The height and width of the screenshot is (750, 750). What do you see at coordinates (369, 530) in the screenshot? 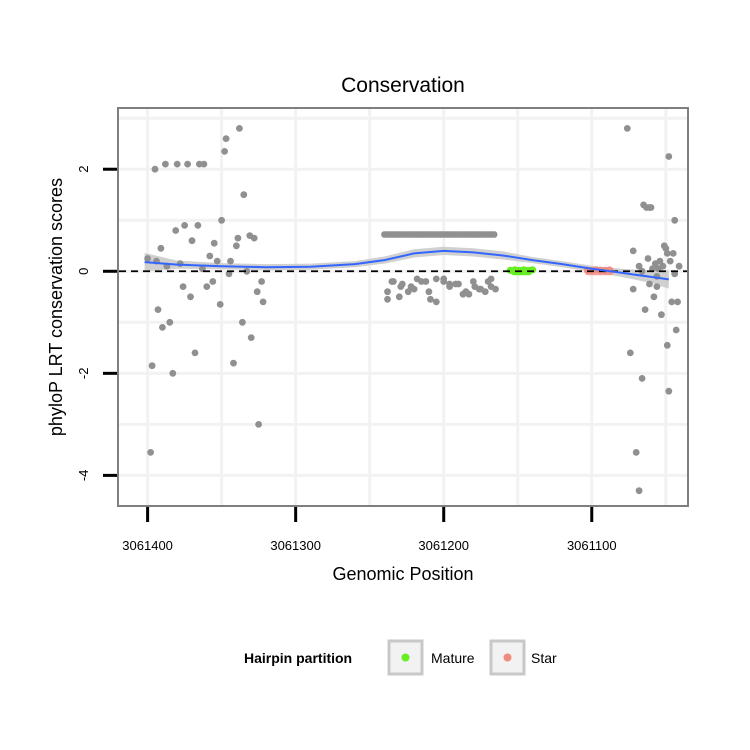
I see `x-axis: 3061400 3061300 3061200 3061100` at bounding box center [369, 530].